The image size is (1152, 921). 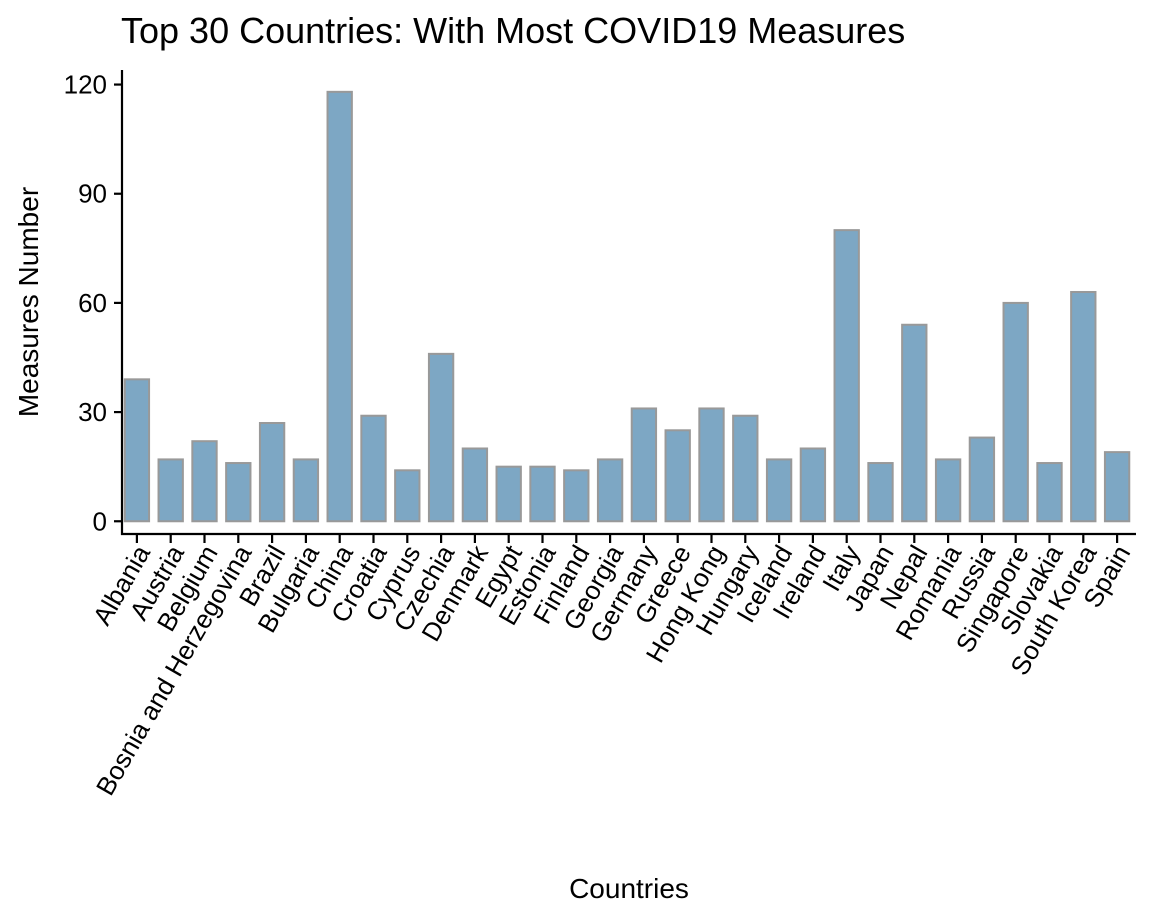 I want to click on bar-slovakia, so click(x=1049, y=492).